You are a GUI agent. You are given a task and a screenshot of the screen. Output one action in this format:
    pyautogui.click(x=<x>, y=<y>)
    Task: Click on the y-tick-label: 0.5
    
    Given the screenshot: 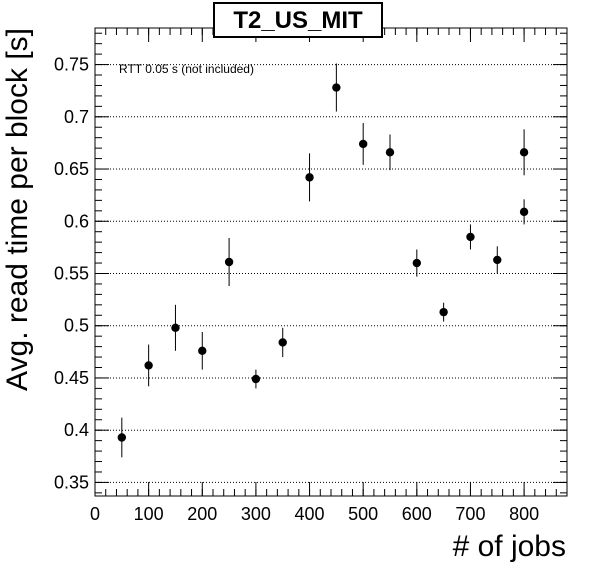 What is the action you would take?
    pyautogui.click(x=76, y=326)
    